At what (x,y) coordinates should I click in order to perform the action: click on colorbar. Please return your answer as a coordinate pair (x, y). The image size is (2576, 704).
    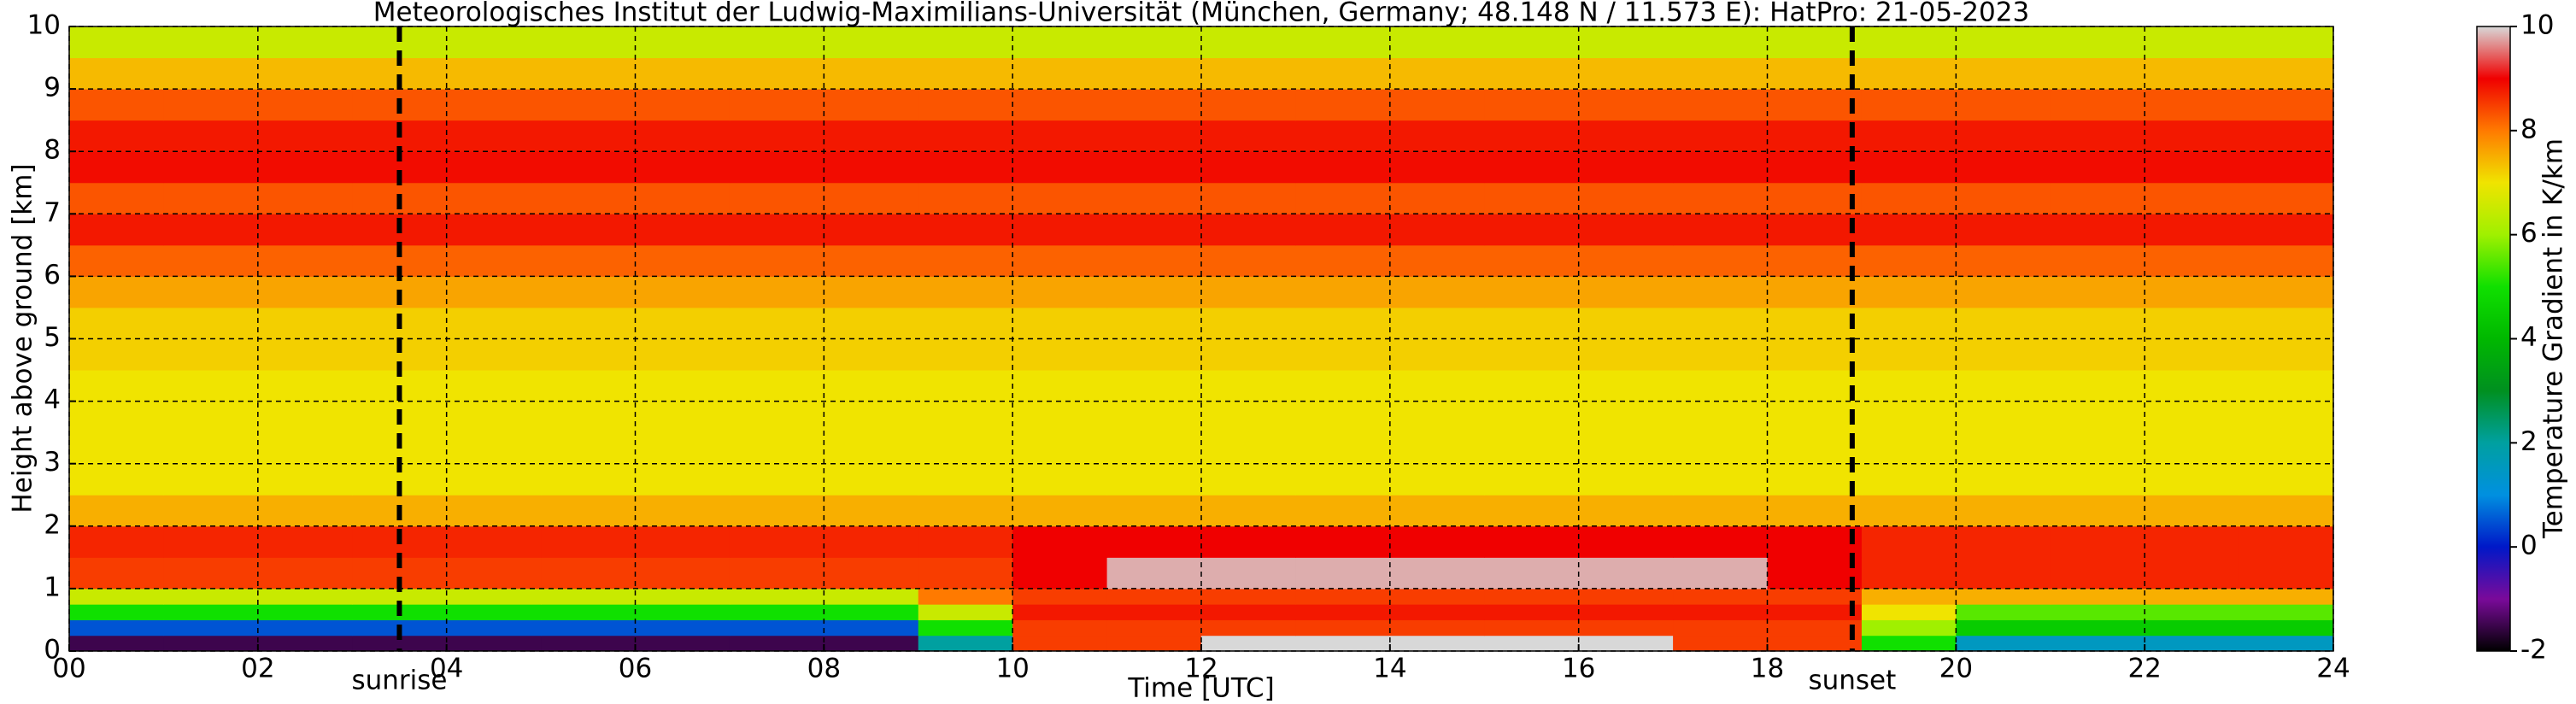
    Looking at the image, I should click on (2493, 339).